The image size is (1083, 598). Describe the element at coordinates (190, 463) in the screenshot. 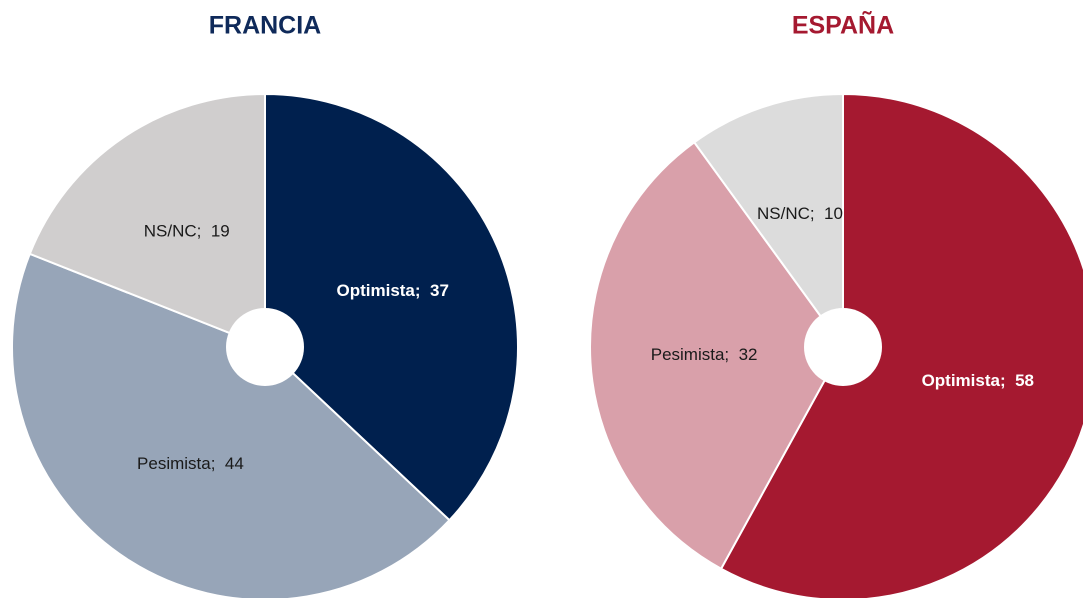

I see `data-label: Pesimista; 44` at that location.